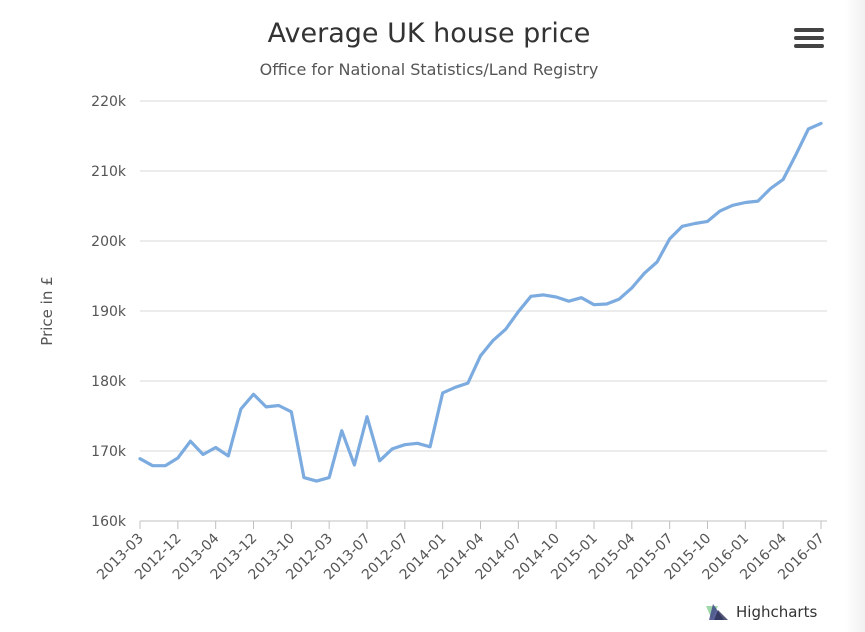  I want to click on highcharts-logo-icon, so click(717, 612).